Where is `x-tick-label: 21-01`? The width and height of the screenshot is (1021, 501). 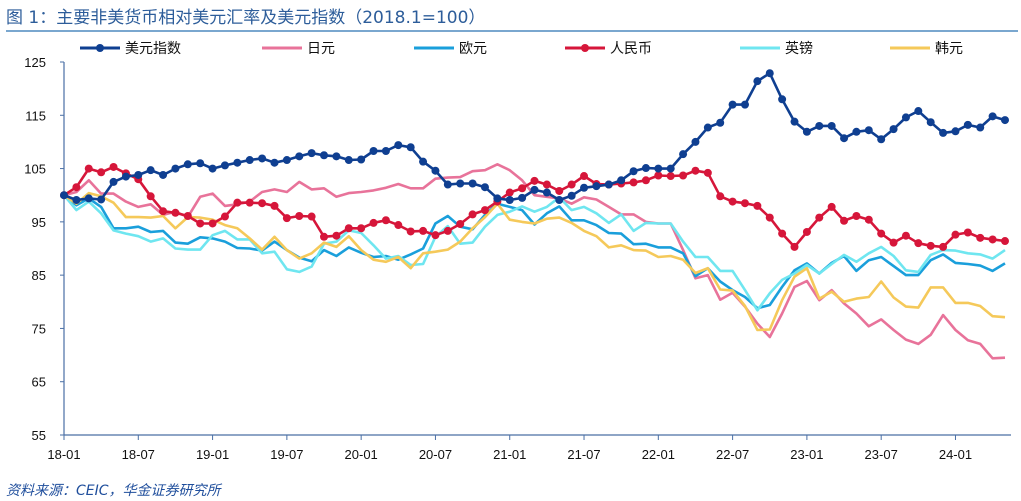 x-tick-label: 21-01 is located at coordinates (509, 454).